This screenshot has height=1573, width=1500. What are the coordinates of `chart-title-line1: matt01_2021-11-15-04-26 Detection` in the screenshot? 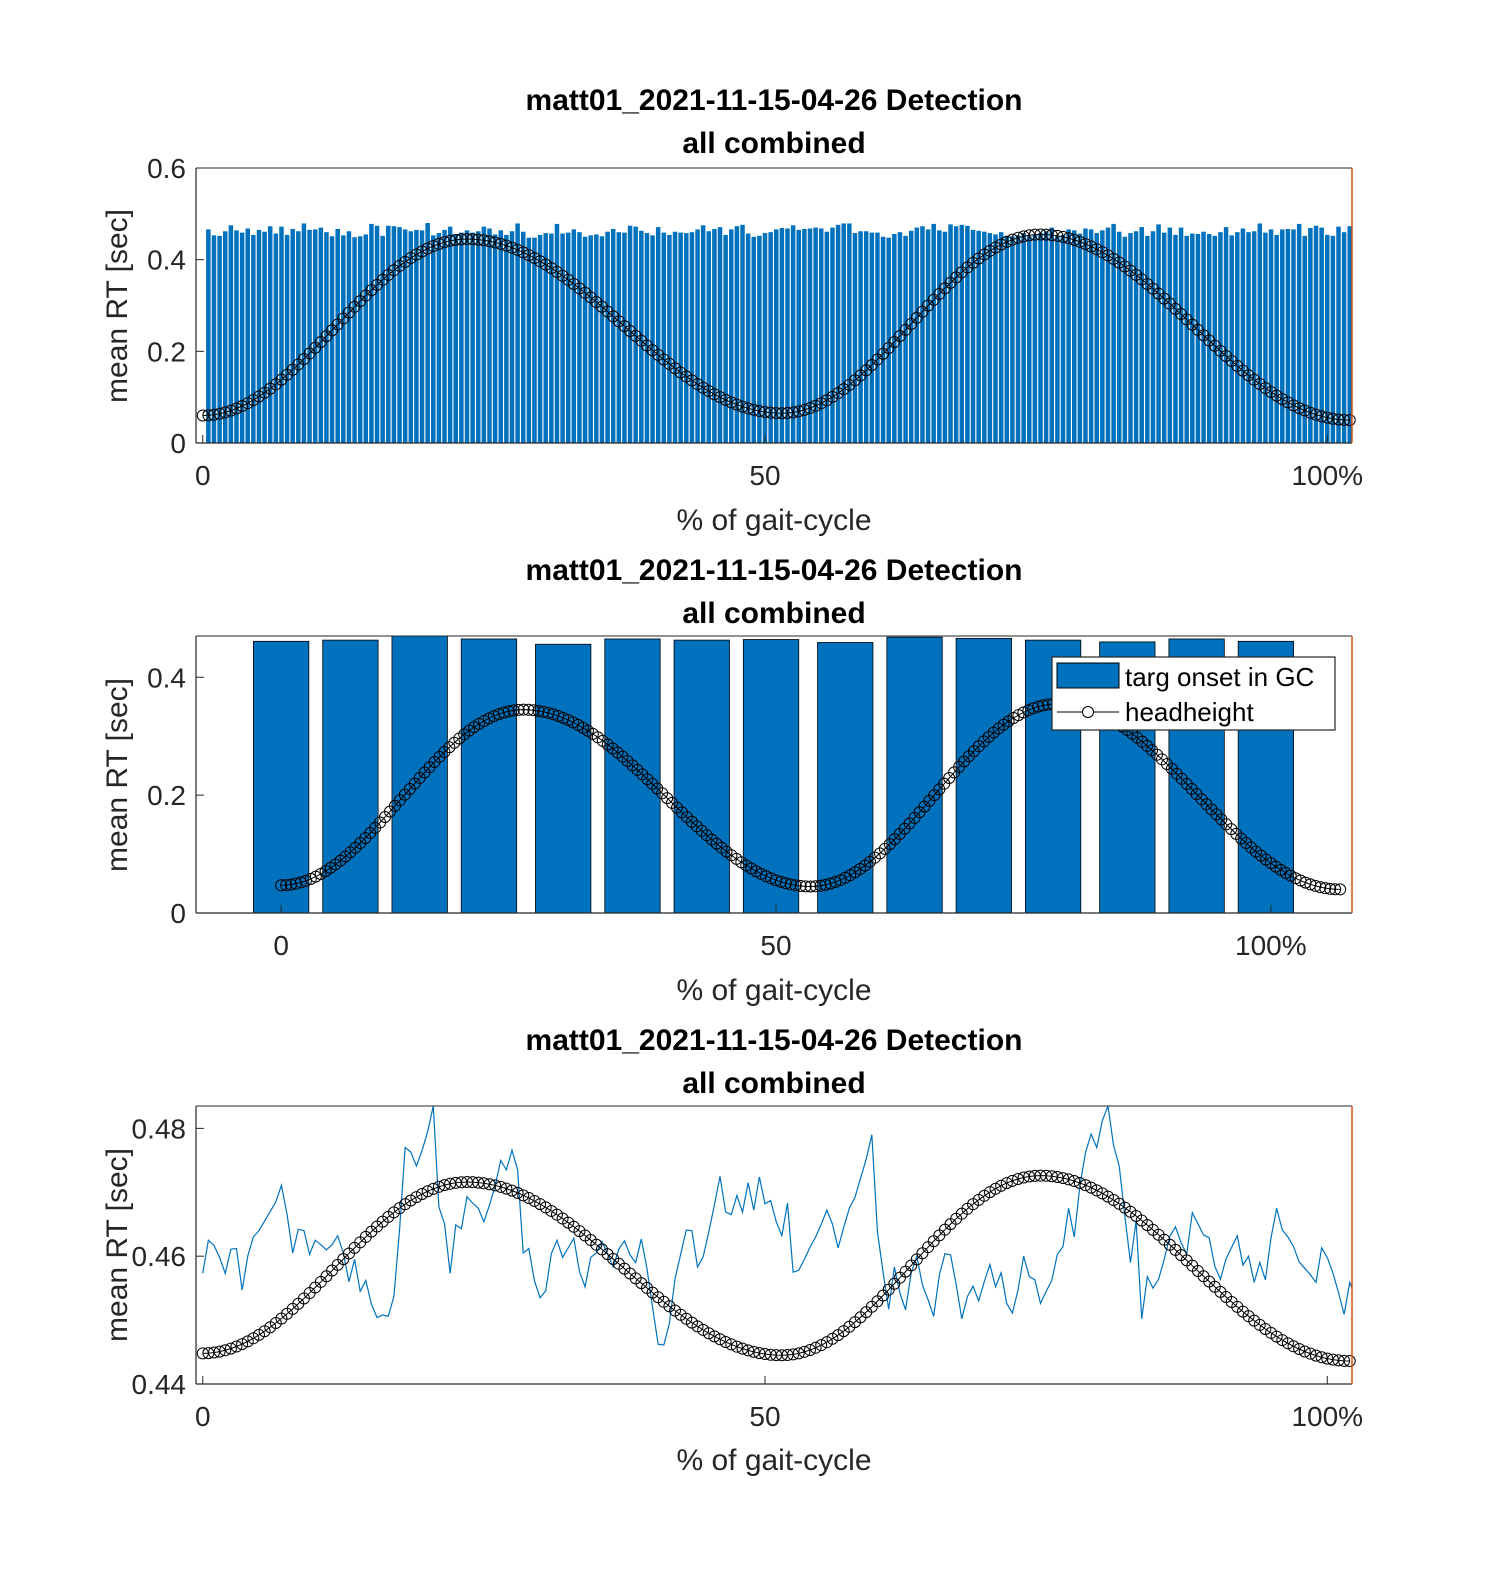 It's located at (774, 1040).